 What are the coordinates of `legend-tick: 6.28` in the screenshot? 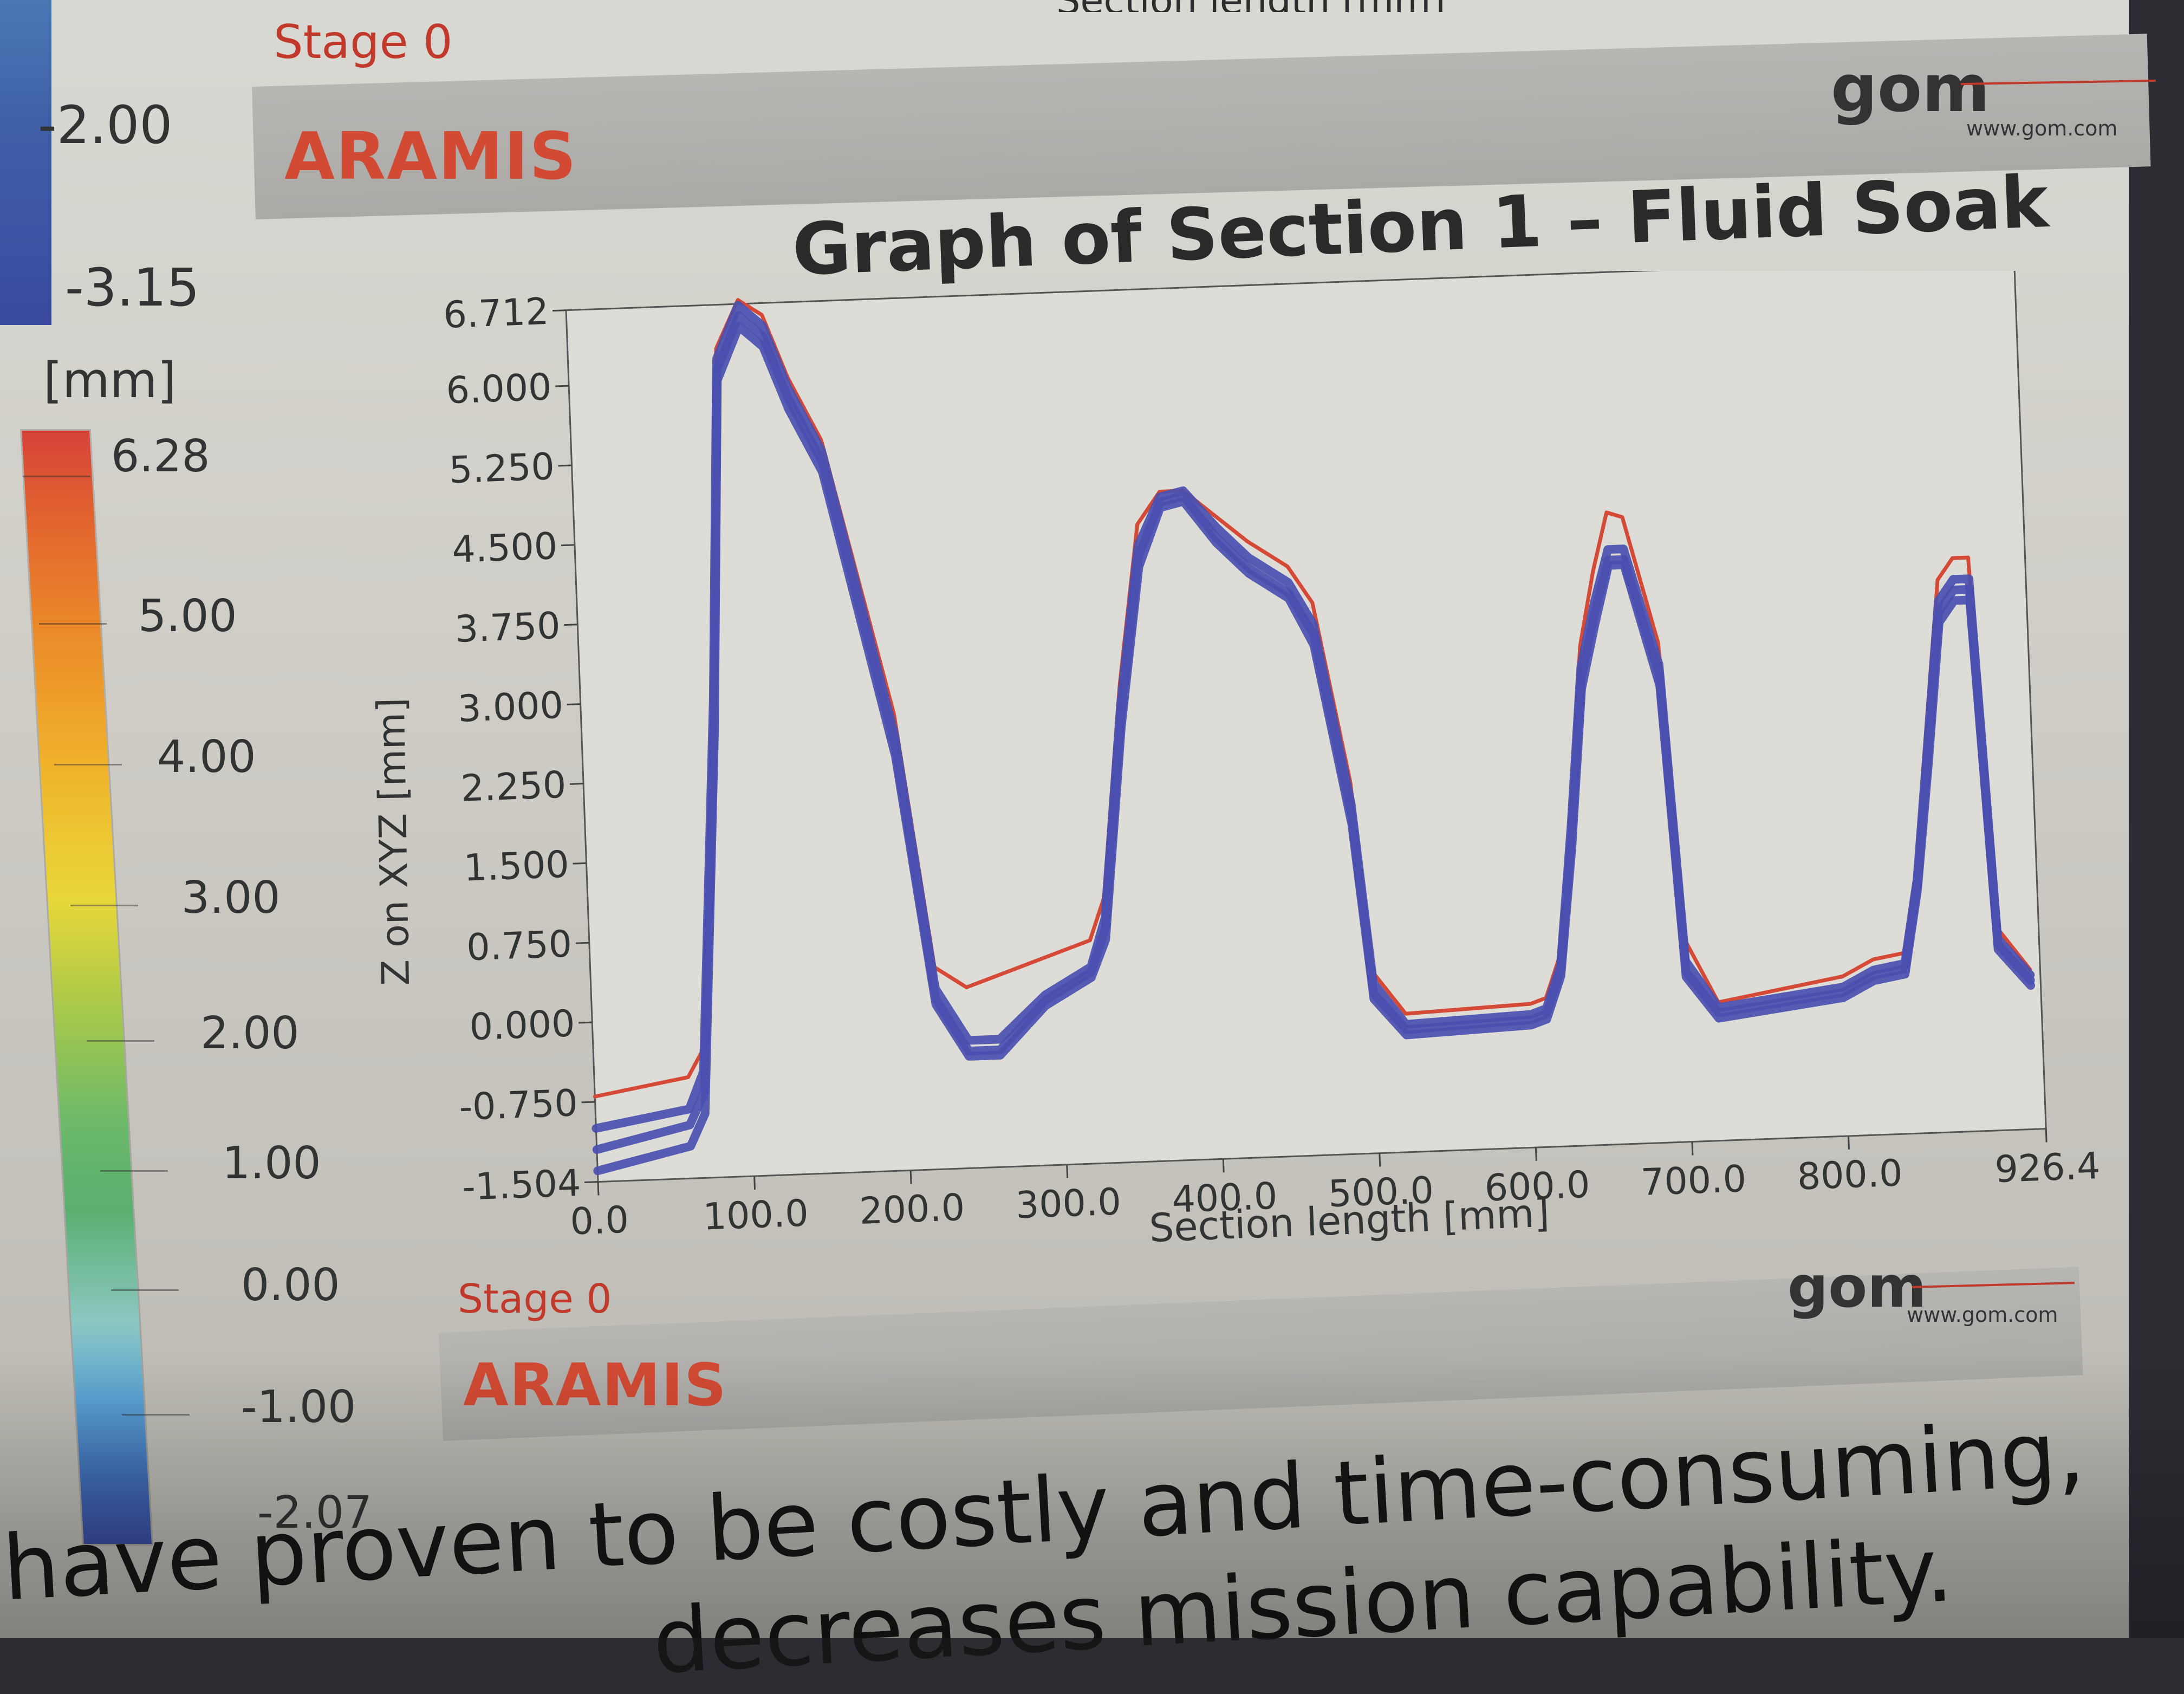 It's located at (160, 456).